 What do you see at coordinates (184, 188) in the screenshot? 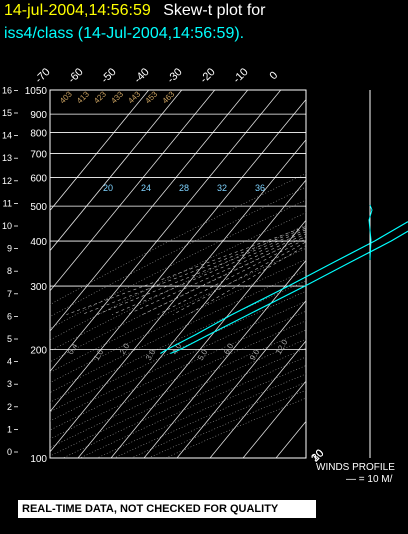
I see `mixing-ratio-label: 28` at bounding box center [184, 188].